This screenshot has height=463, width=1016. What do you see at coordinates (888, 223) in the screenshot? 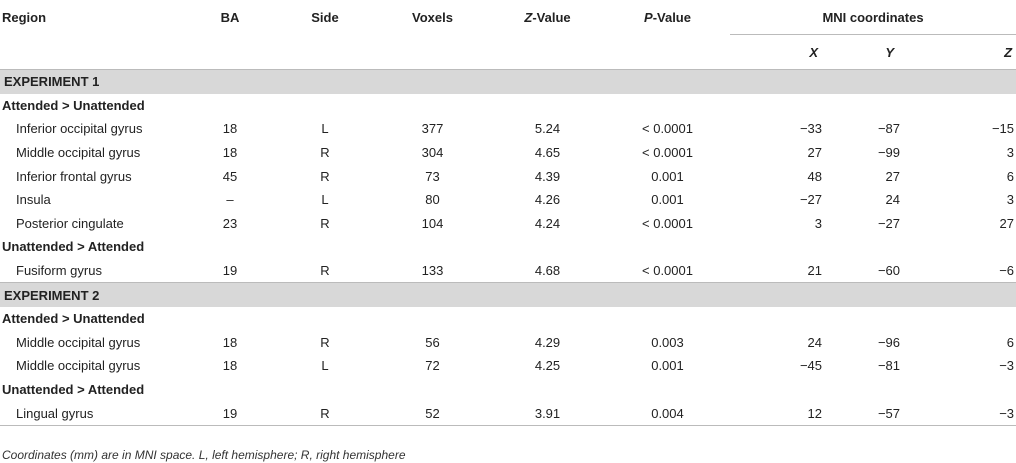
I see `cell-mni-y: −27` at bounding box center [888, 223].